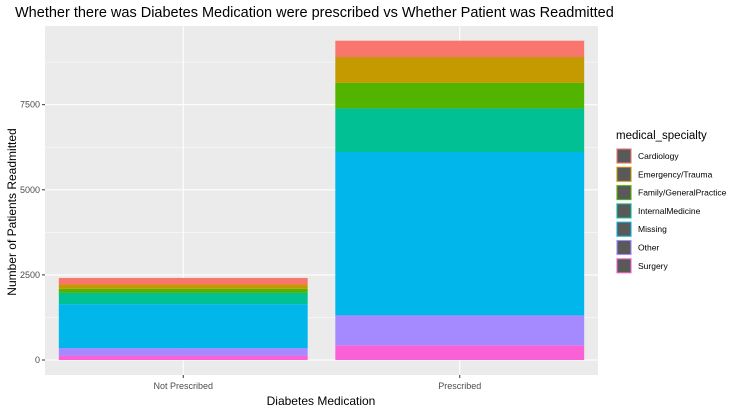 The width and height of the screenshot is (750, 412). I want to click on legend-label-emergency-trauma: Emergency/Trauma, so click(675, 174).